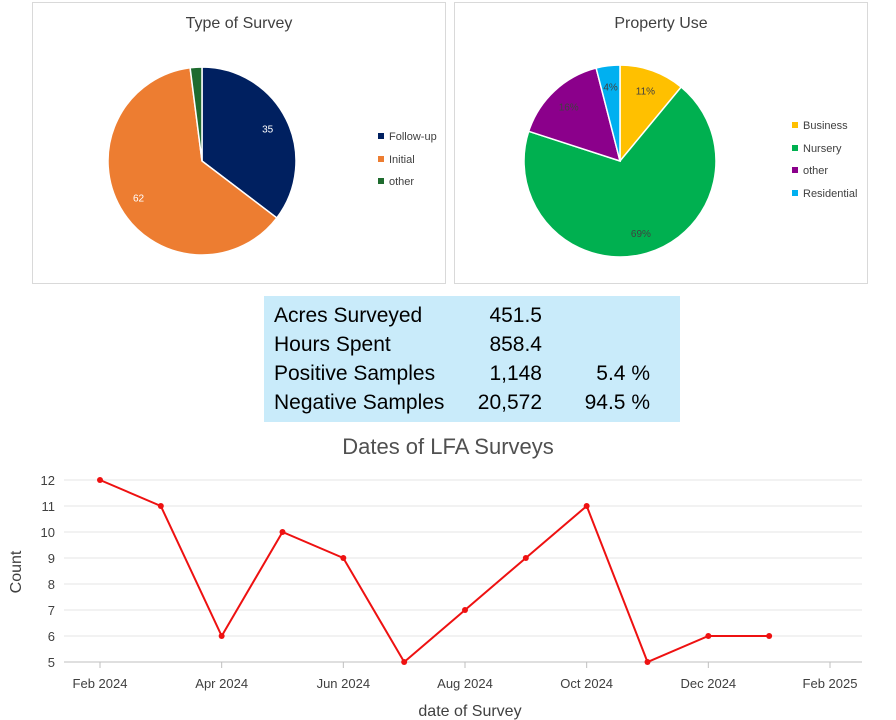 The height and width of the screenshot is (720, 896). I want to click on legend-item-follow-up: Follow-up, so click(407, 142).